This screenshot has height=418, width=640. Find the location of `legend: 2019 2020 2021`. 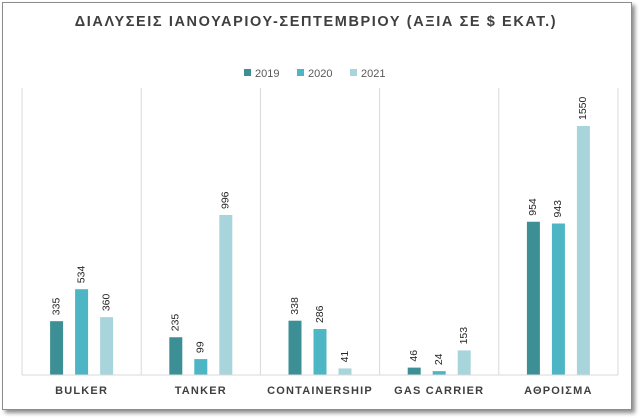

legend: 2019 2020 2021 is located at coordinates (314, 74).